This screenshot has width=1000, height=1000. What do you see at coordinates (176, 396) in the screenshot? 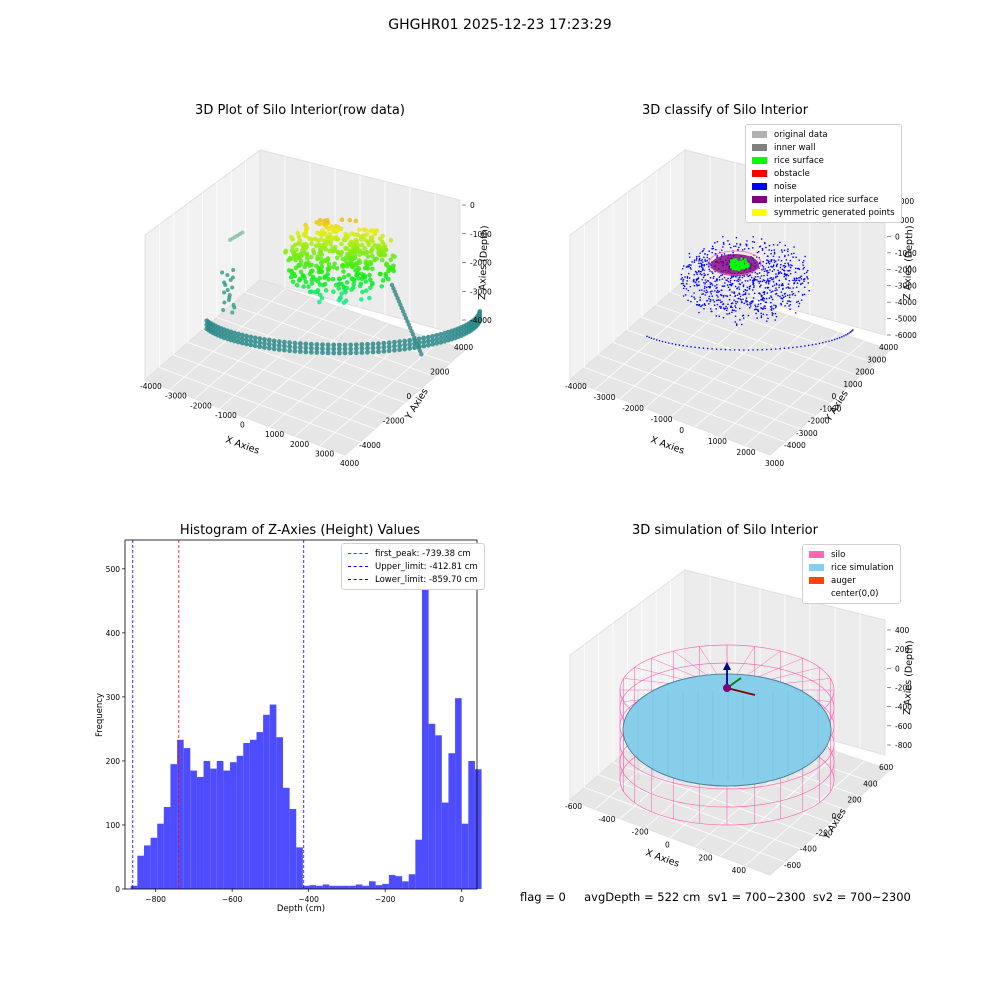
I see `plot1-x-tick: -3000` at bounding box center [176, 396].